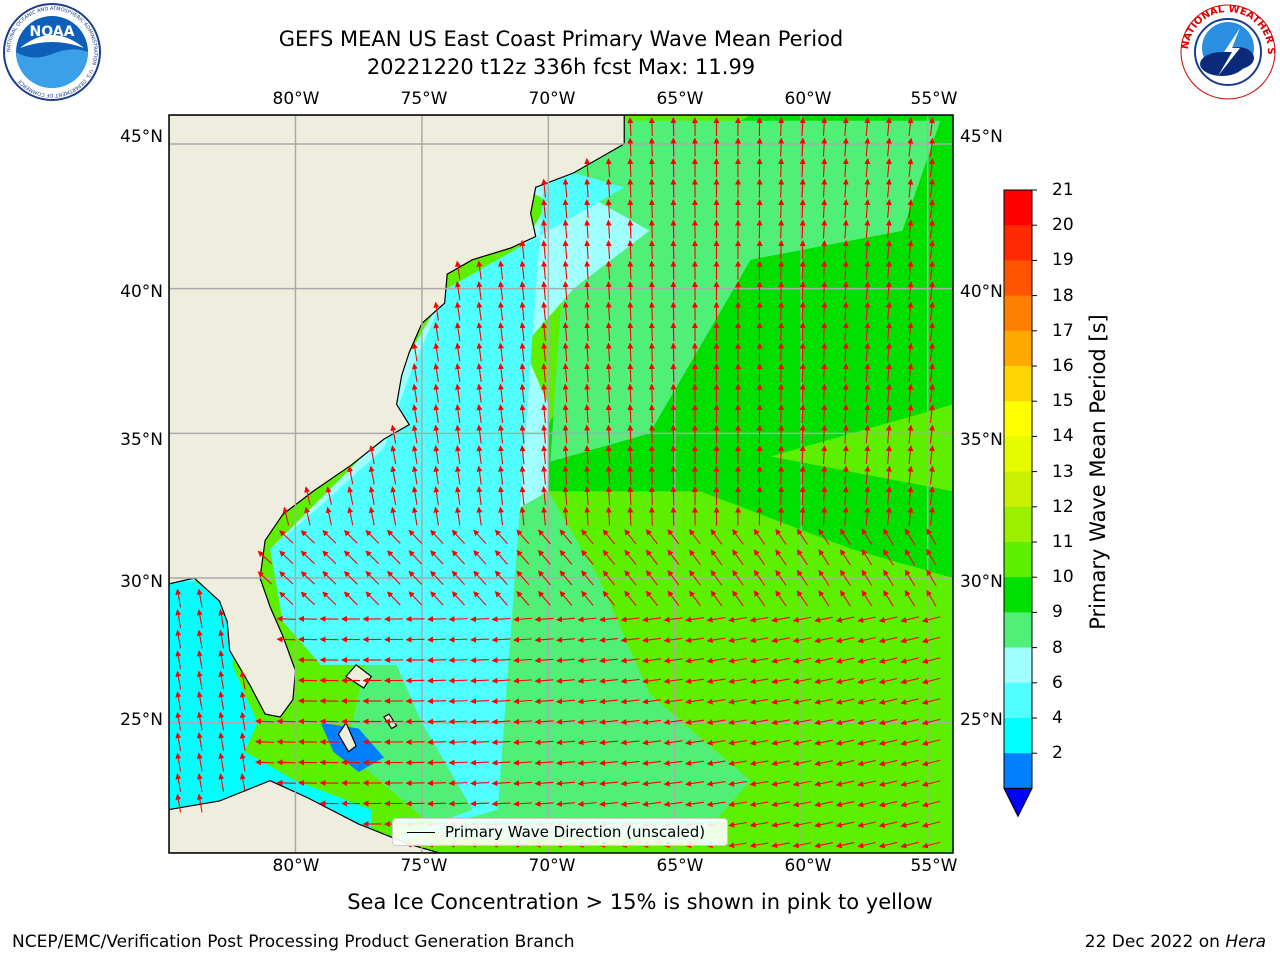  What do you see at coordinates (1057, 612) in the screenshot?
I see `colorbar-tick-label: 9` at bounding box center [1057, 612].